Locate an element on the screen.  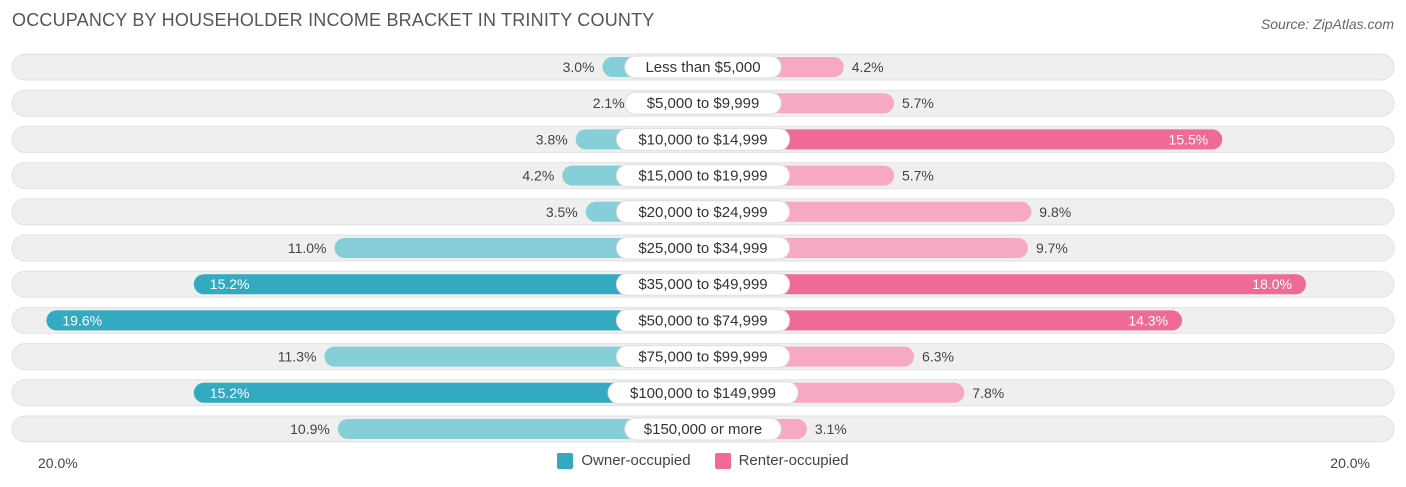
axis-min-label: 20.0% is located at coordinates (58, 463).